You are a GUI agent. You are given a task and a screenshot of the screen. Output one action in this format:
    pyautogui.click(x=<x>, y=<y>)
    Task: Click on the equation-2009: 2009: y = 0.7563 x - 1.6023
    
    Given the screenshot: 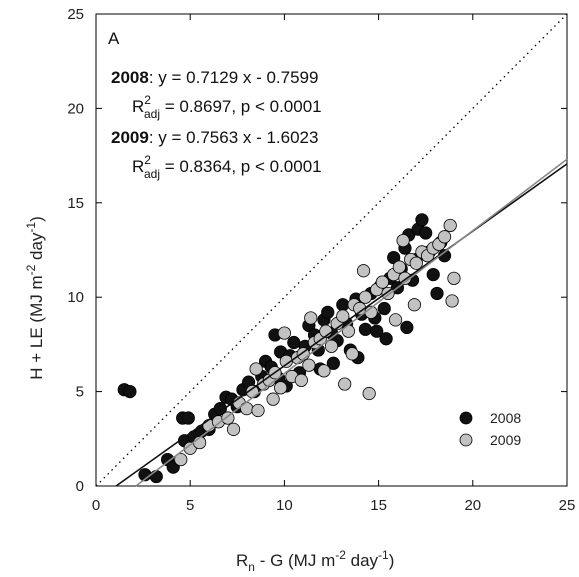 What is the action you would take?
    pyautogui.click(x=214, y=137)
    